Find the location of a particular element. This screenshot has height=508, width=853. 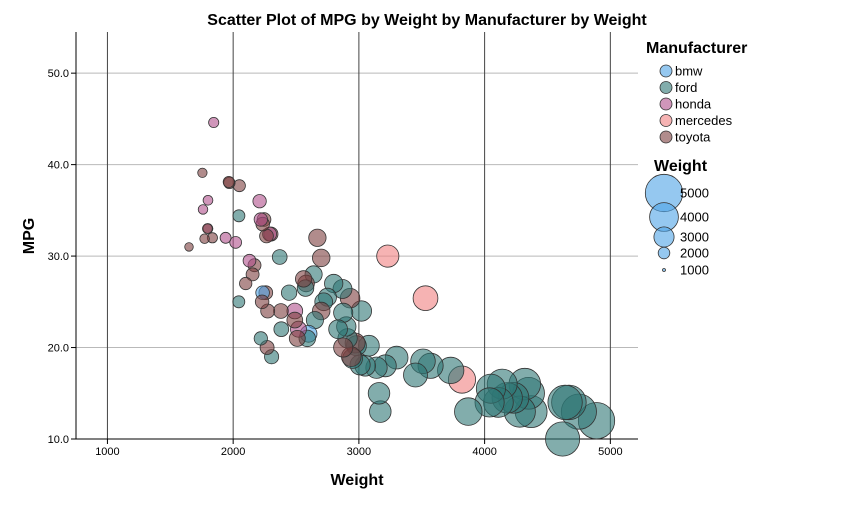

x-tick-label-1000: 1000 is located at coordinates (107, 452).